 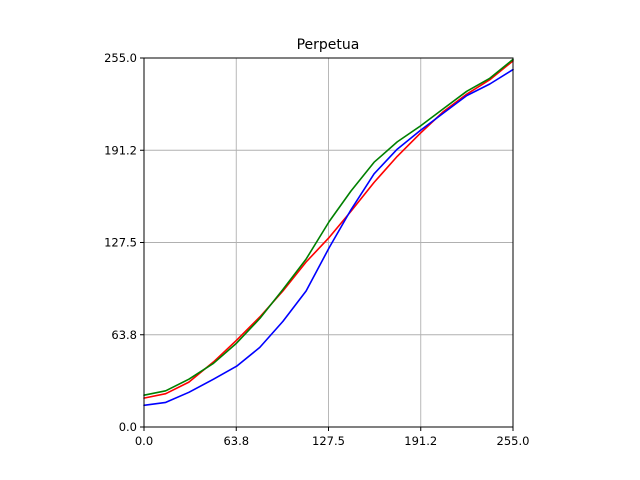 What do you see at coordinates (236, 441) in the screenshot?
I see `x-tick-label: 63.8` at bounding box center [236, 441].